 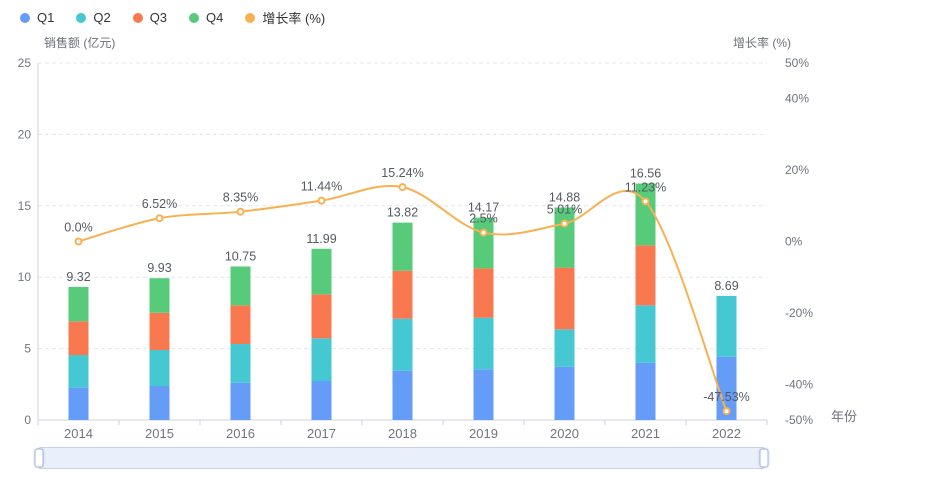 What do you see at coordinates (39, 458) in the screenshot?
I see `datazoom-handle-left` at bounding box center [39, 458].